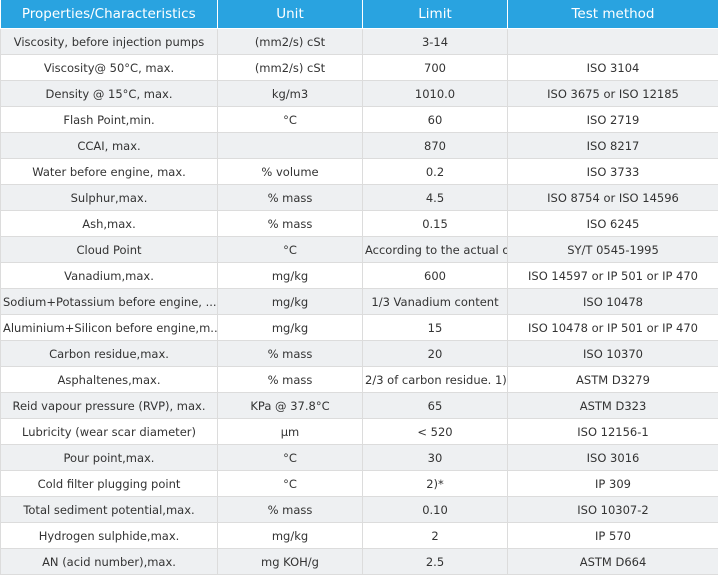 The image size is (718, 575). I want to click on cell-property: Cloud Point, so click(109, 250).